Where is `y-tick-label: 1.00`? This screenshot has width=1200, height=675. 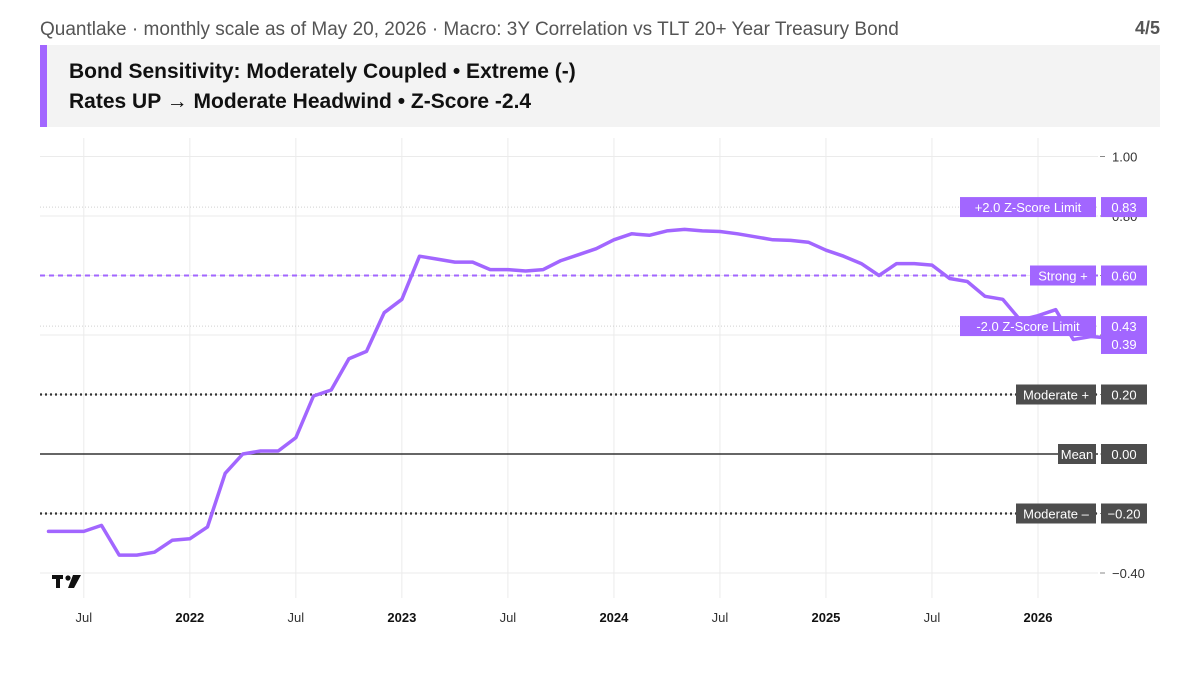
y-tick-label: 1.00 is located at coordinates (1124, 157).